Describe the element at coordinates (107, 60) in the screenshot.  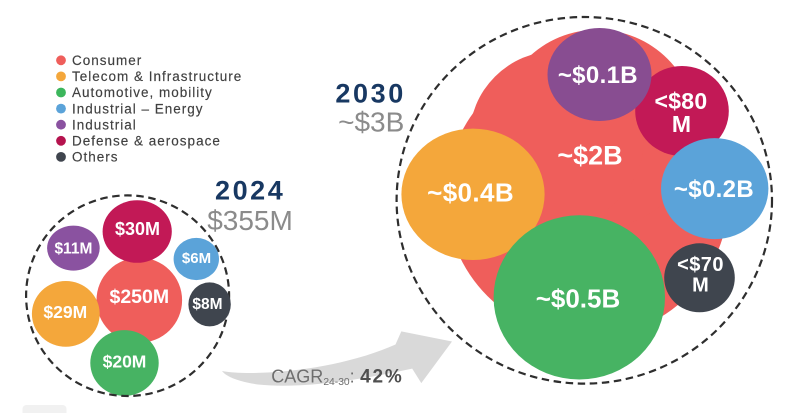
I see `svg-text: Consumer` at that location.